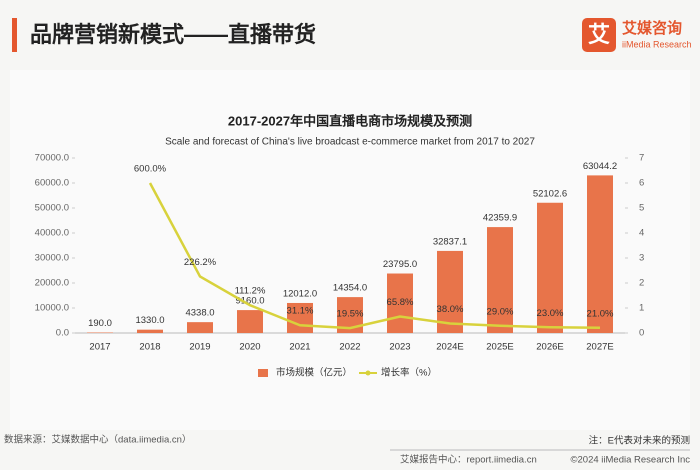  Describe the element at coordinates (149, 347) in the screenshot. I see `x-tick-label: 2018` at that location.